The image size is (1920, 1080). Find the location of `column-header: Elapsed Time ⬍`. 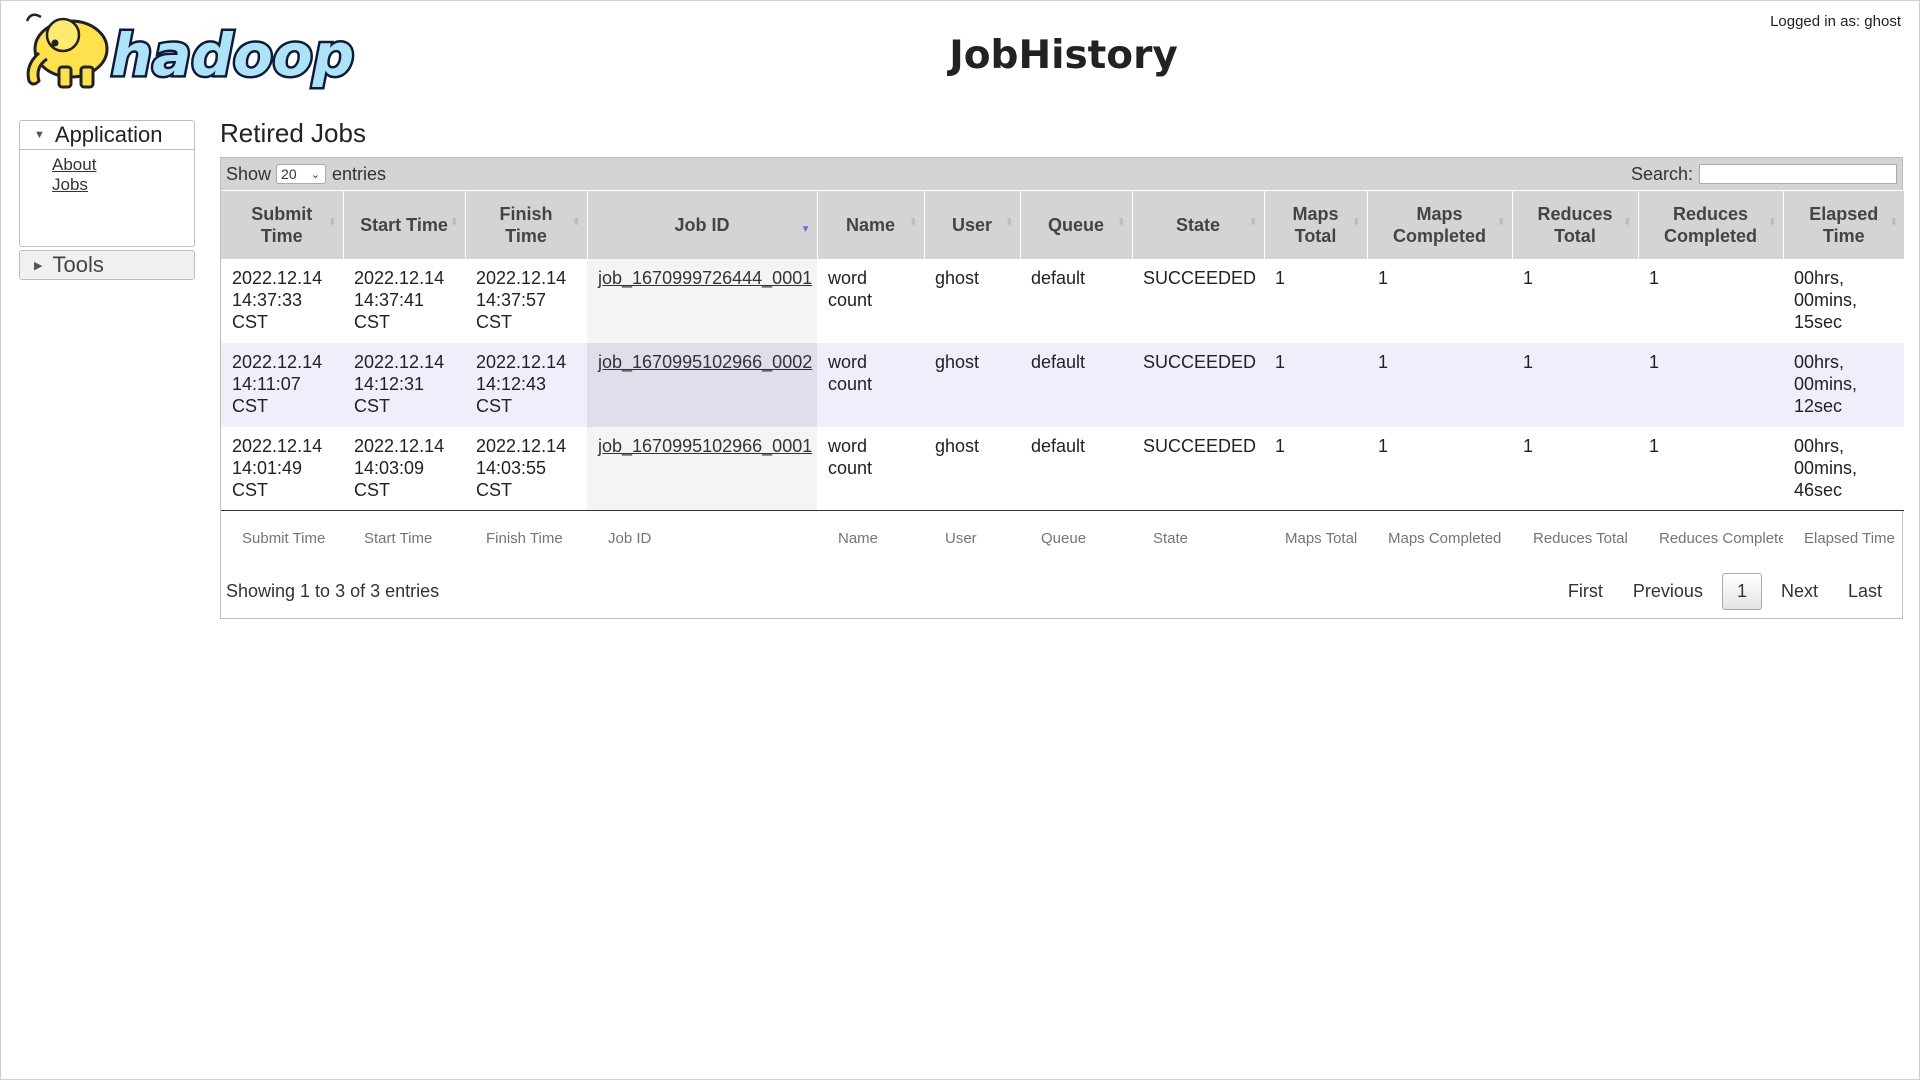

column-header: Elapsed Time ⬍ is located at coordinates (1843, 224).